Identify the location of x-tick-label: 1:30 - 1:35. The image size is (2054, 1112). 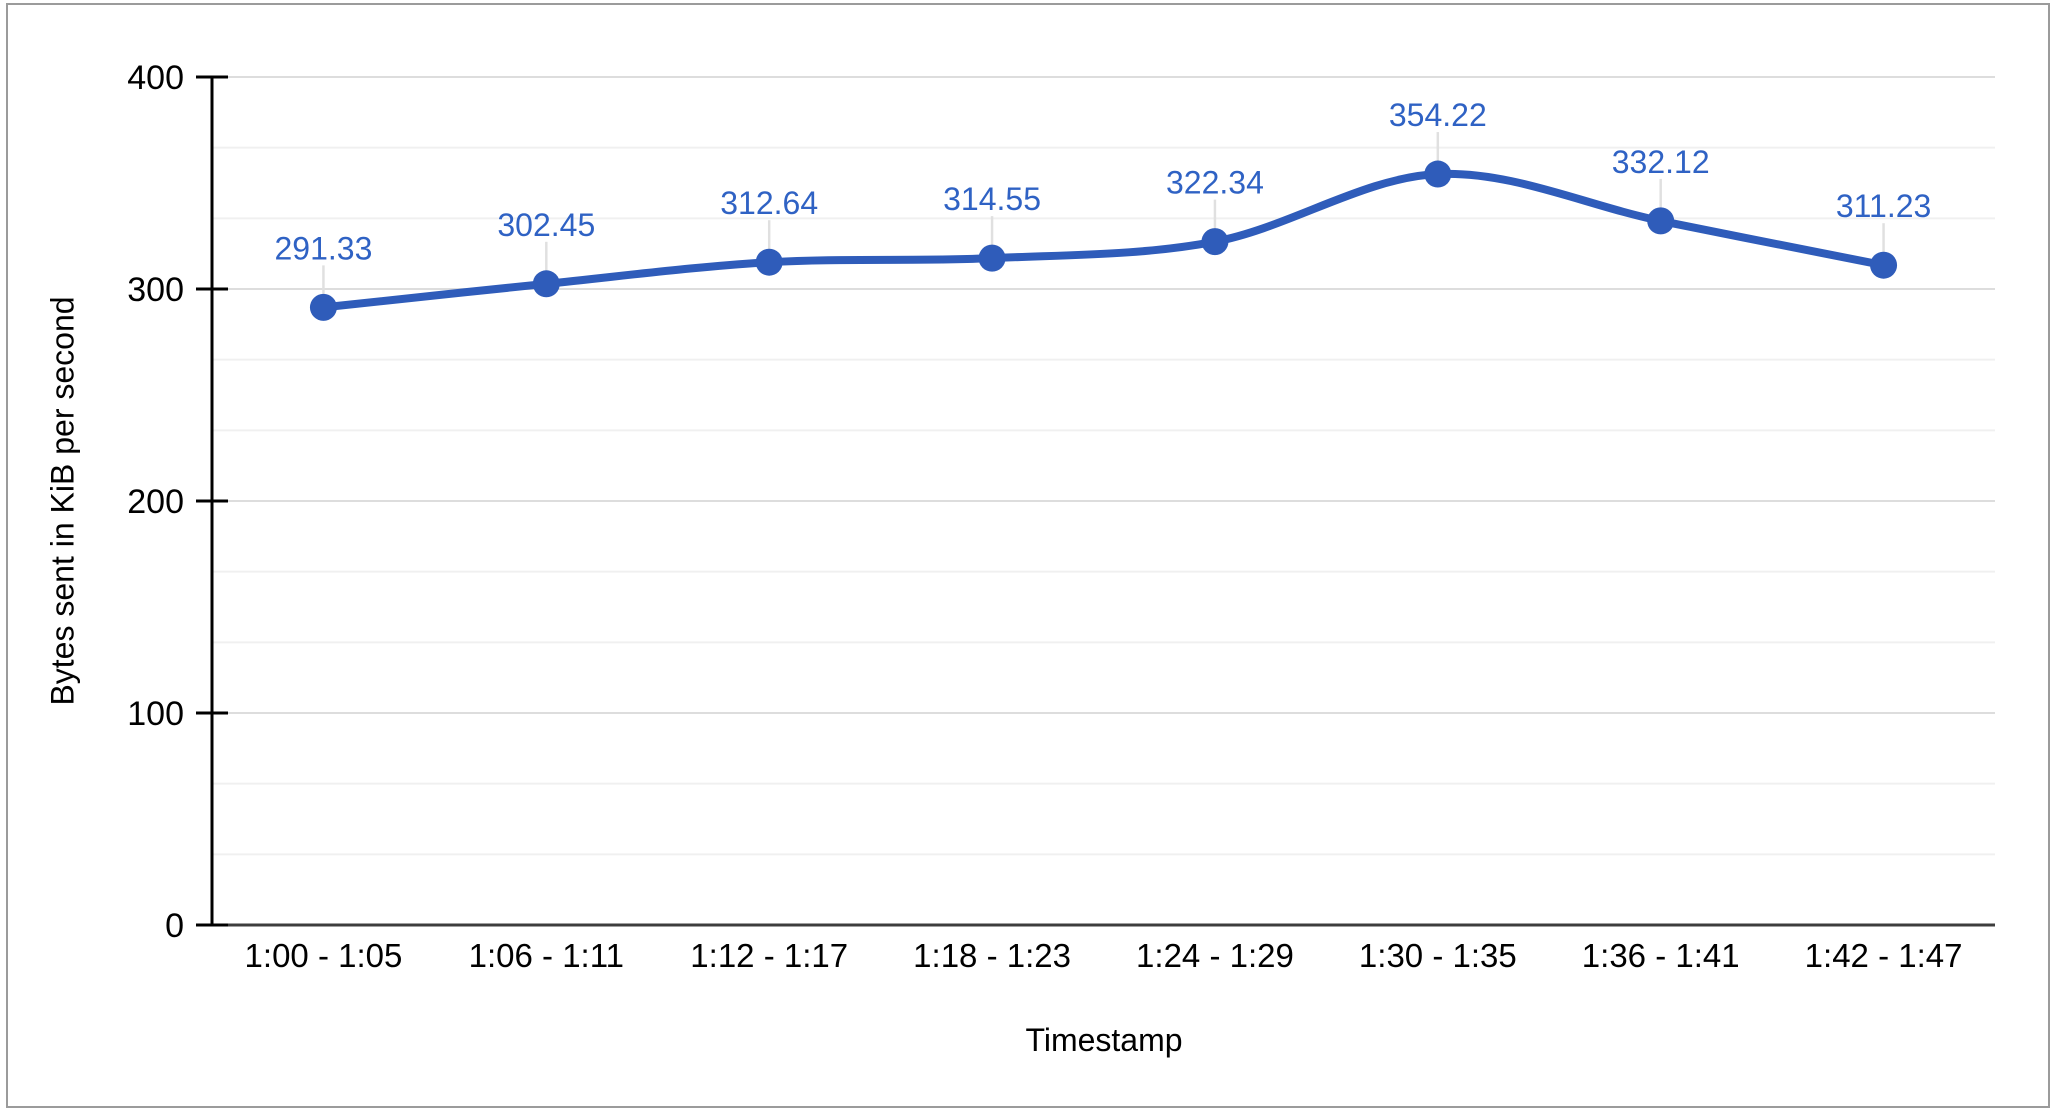
(1438, 955).